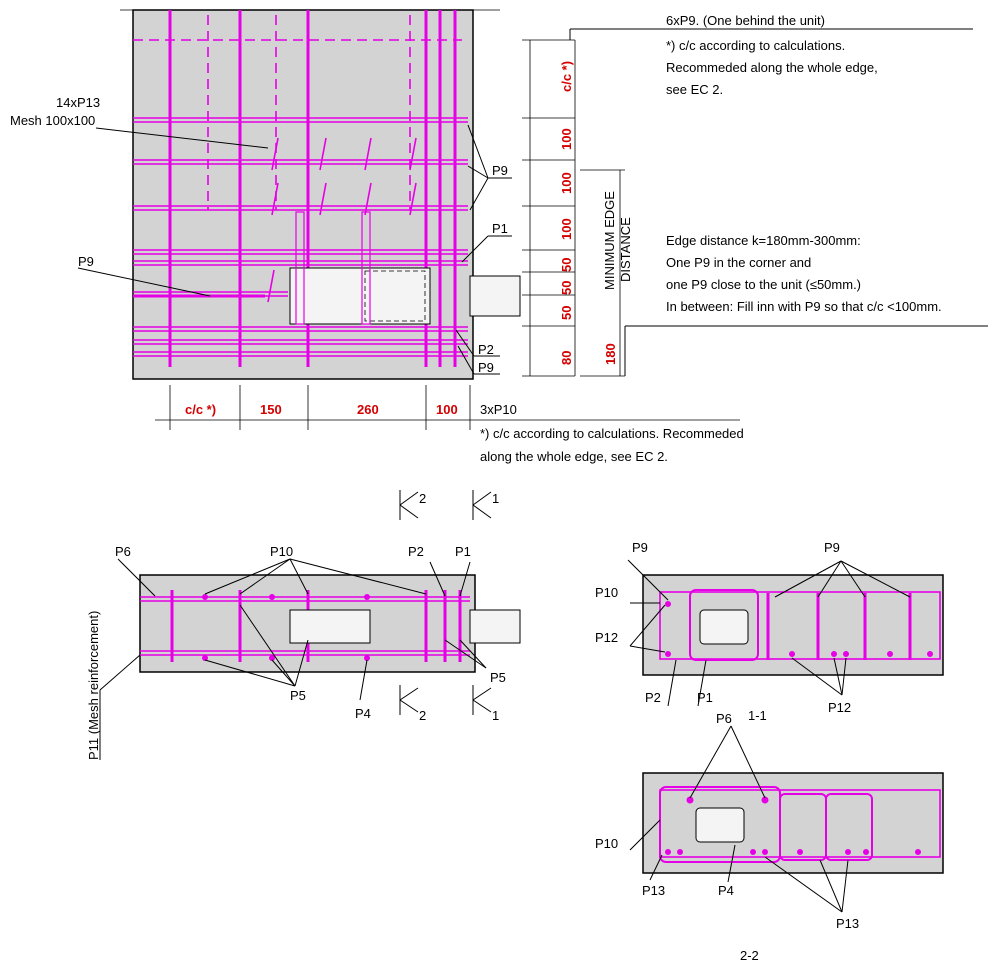 The width and height of the screenshot is (993, 967). What do you see at coordinates (360, 296) in the screenshot?
I see `anchor-unit-plan` at bounding box center [360, 296].